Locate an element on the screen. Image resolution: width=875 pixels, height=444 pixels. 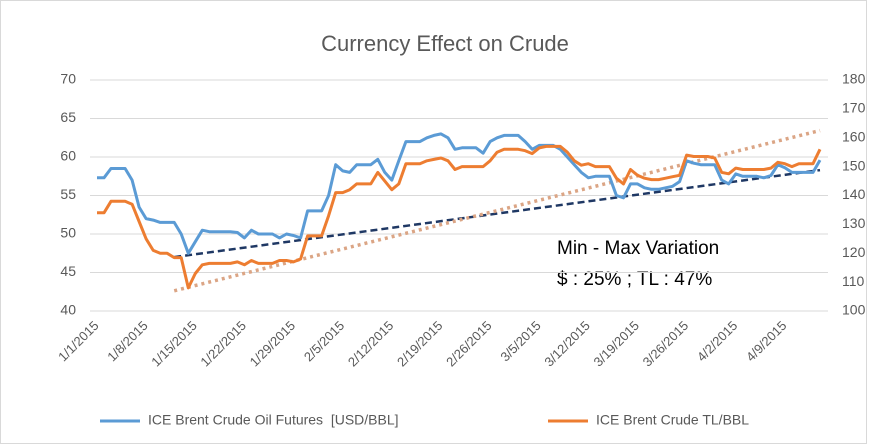
y-tick-label: 55 is located at coordinates (68, 194).